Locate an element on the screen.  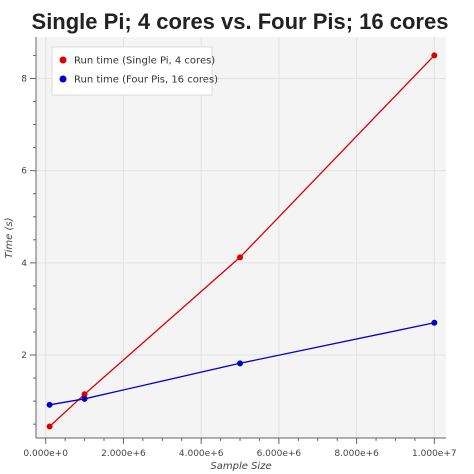
y-tick-label: 8 is located at coordinates (24, 79).